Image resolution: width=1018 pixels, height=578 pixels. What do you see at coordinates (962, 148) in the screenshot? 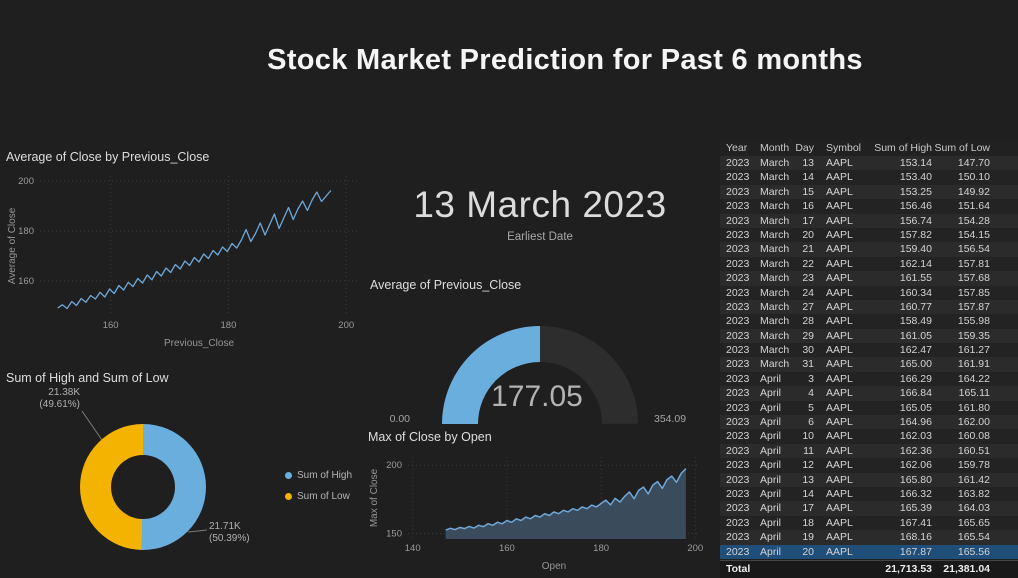
I see `column-header: Sum of Low` at bounding box center [962, 148].